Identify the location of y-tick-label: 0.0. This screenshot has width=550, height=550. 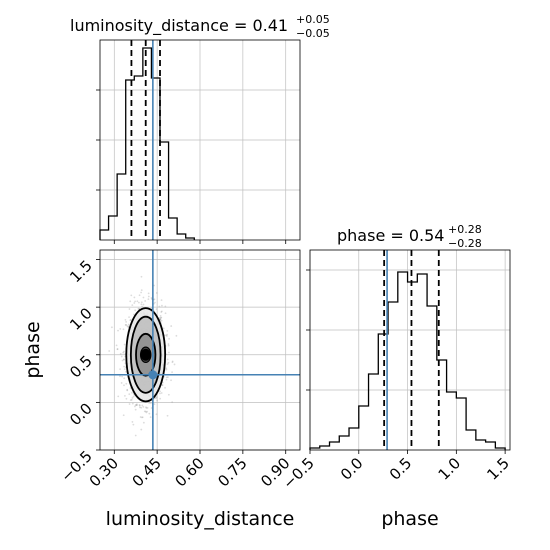
(81, 414).